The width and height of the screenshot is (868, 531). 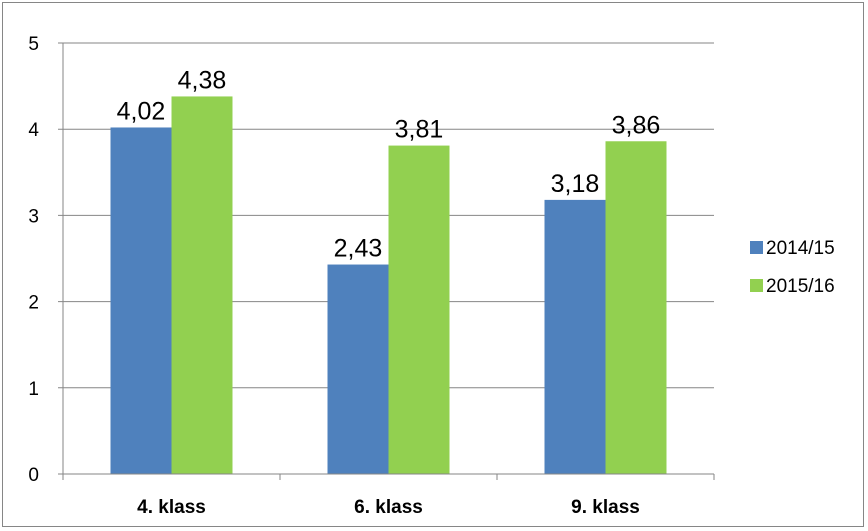 I want to click on y-tick-label: 2, so click(x=33, y=303).